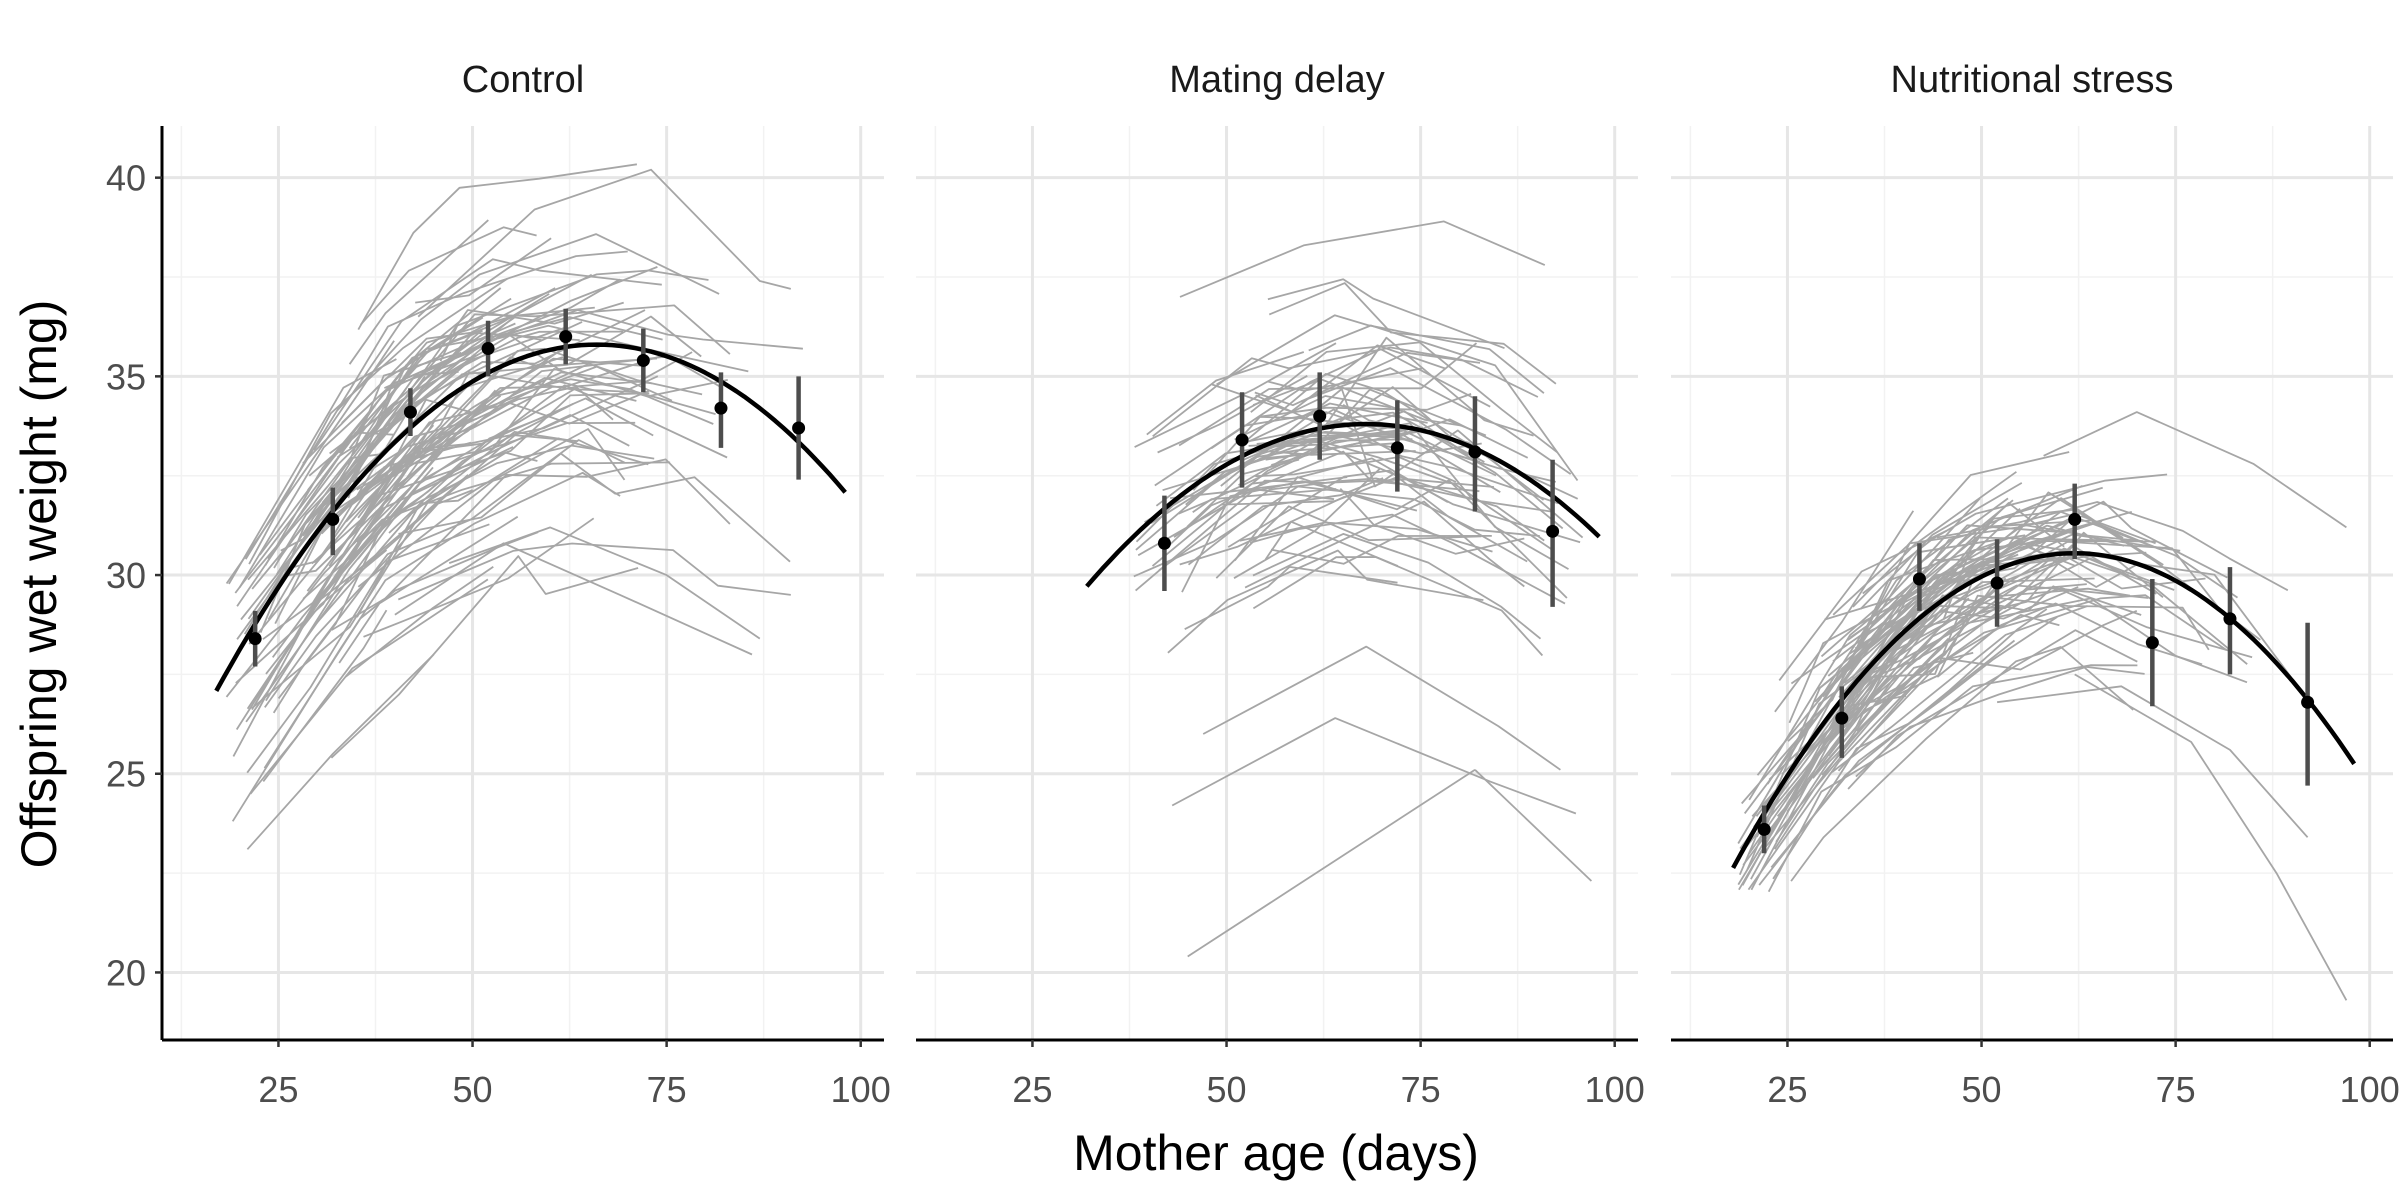 The image size is (2400, 1200). I want to click on y-tick-label: 30, so click(126, 575).